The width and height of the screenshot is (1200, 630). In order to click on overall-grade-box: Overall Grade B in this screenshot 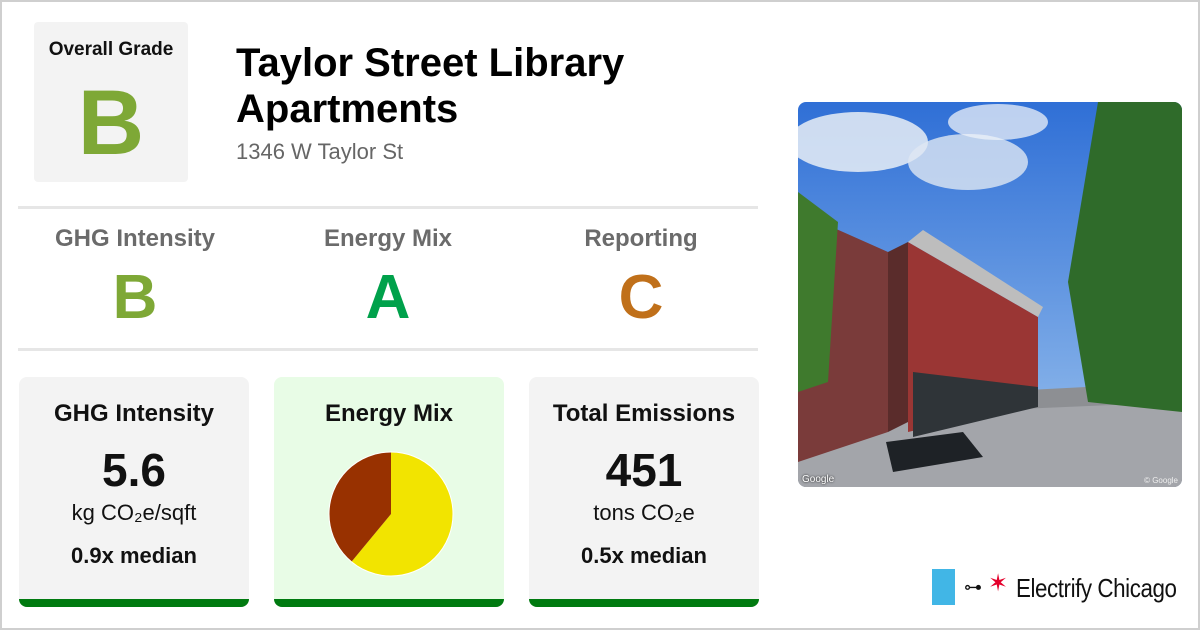, I will do `click(111, 102)`.